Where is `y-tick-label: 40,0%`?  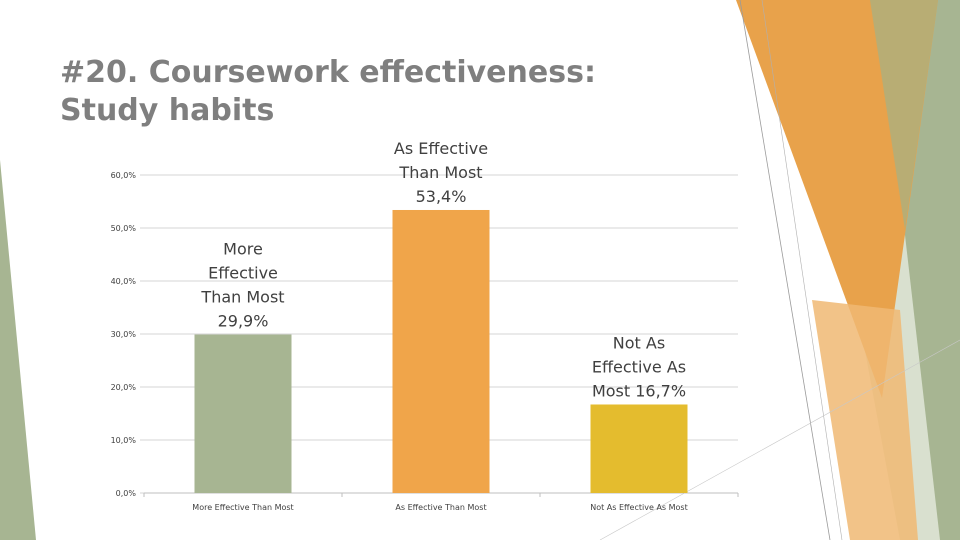 y-tick-label: 40,0% is located at coordinates (124, 281).